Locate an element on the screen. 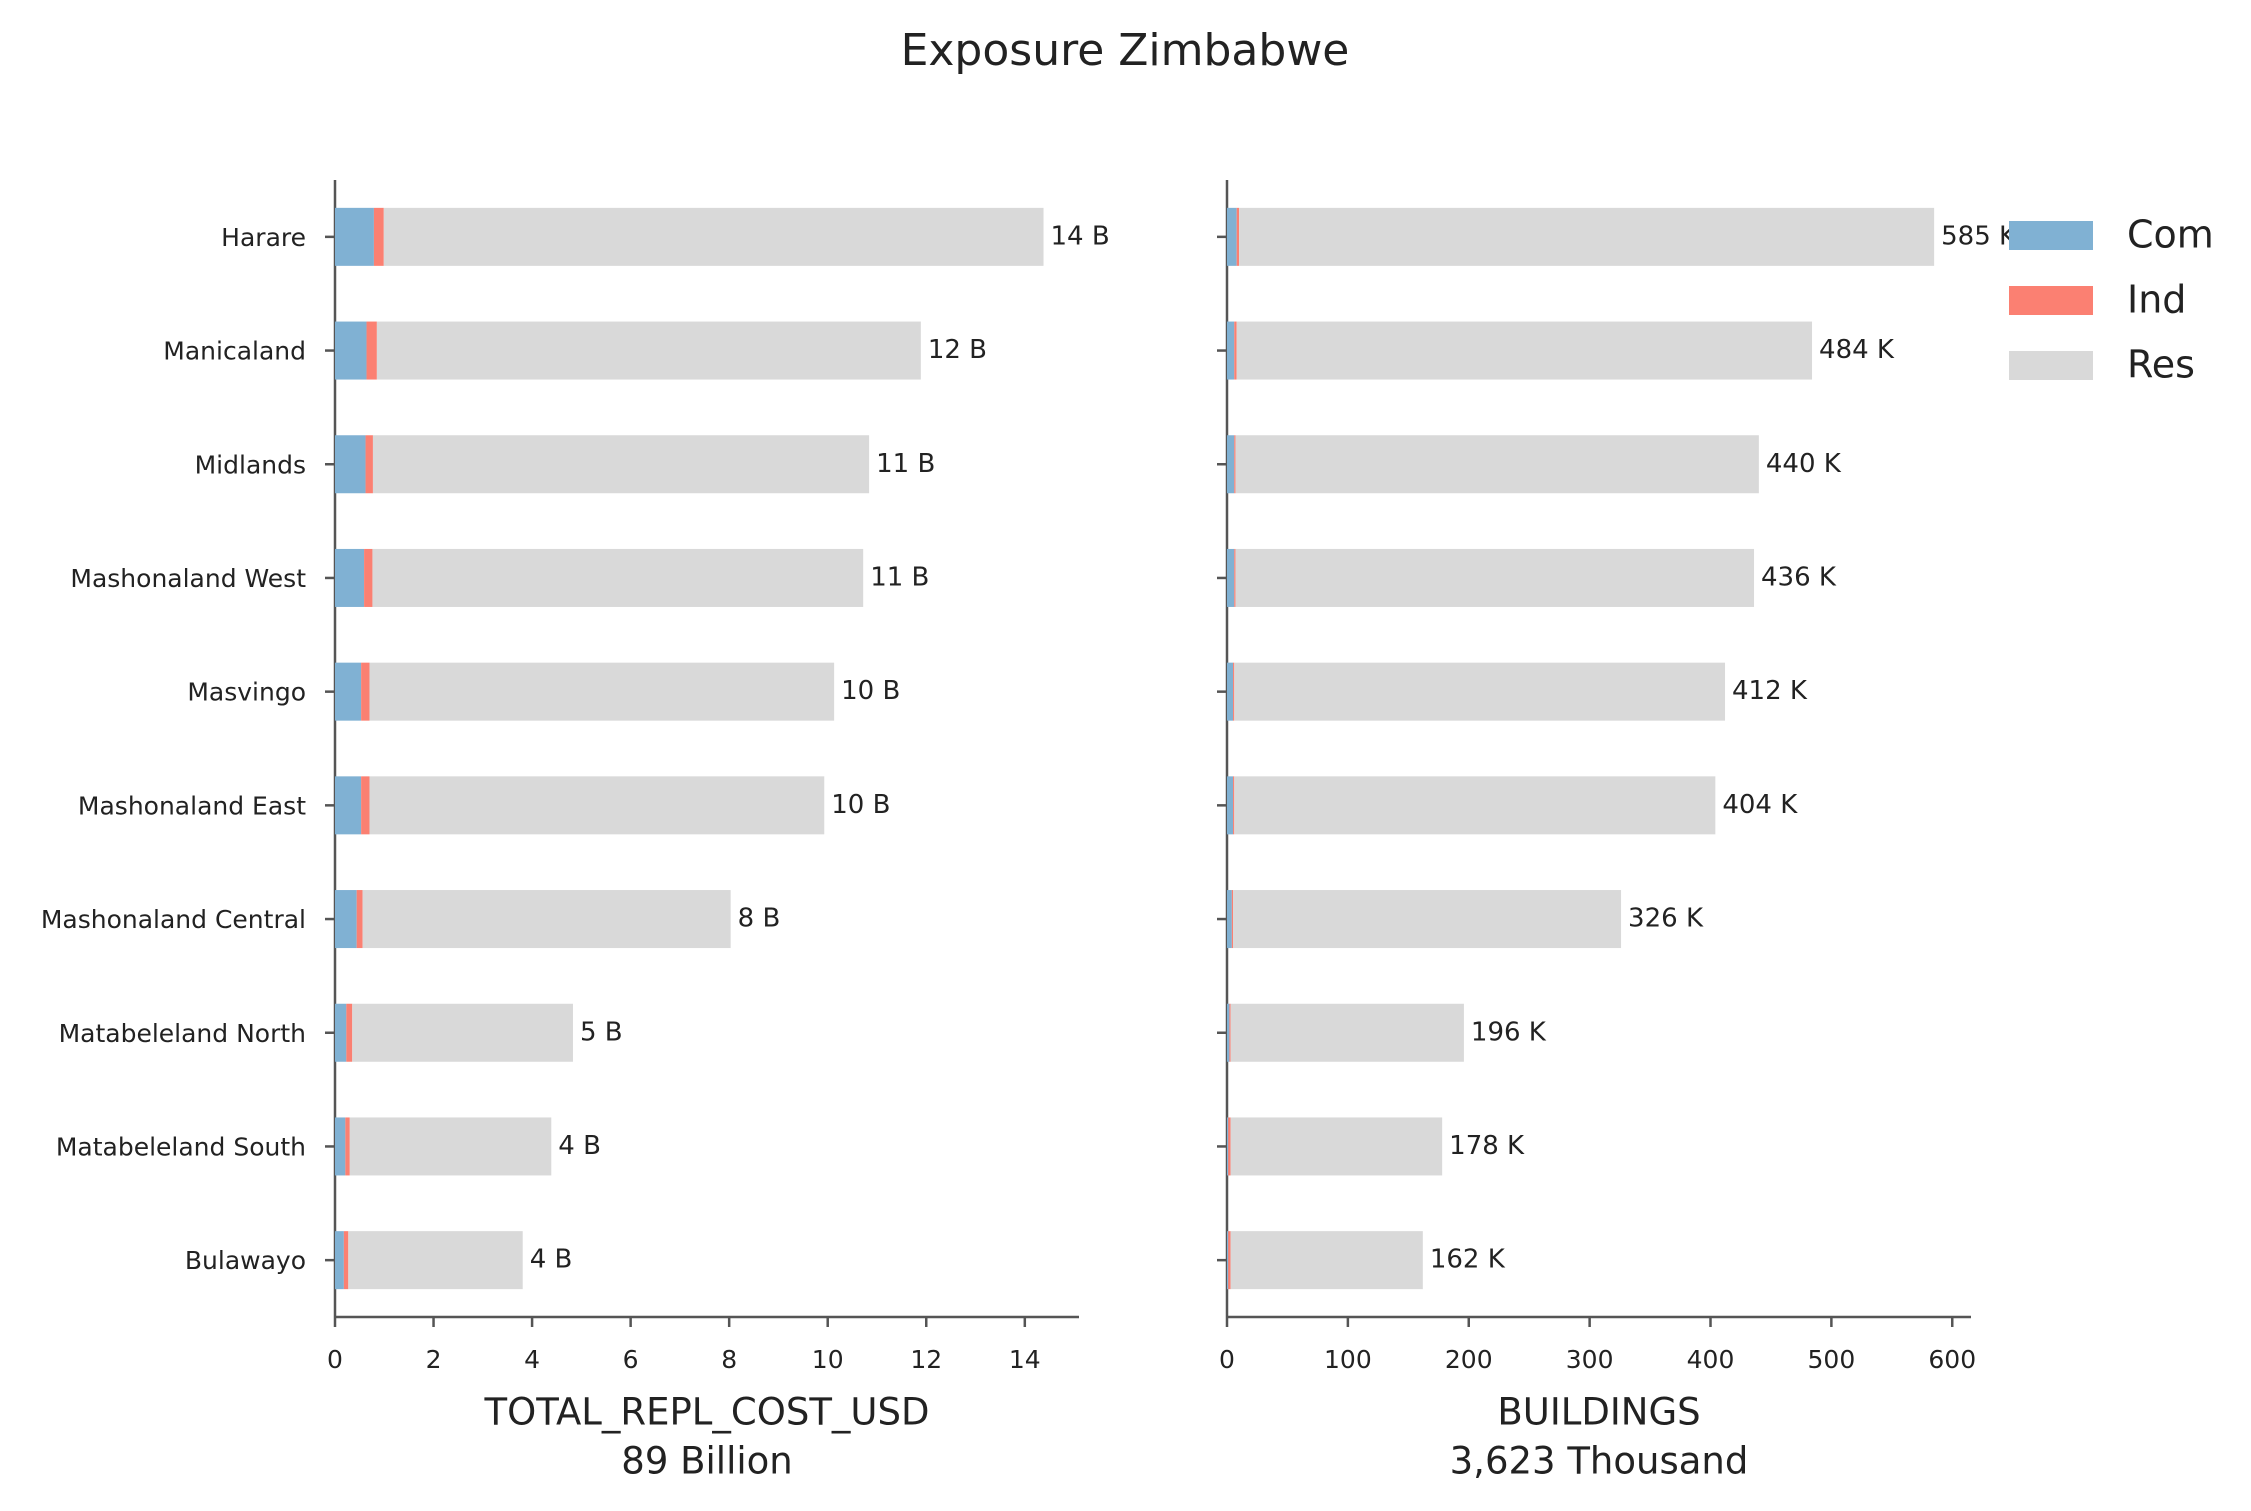  y-tick-label: Manicaland is located at coordinates (234, 351).